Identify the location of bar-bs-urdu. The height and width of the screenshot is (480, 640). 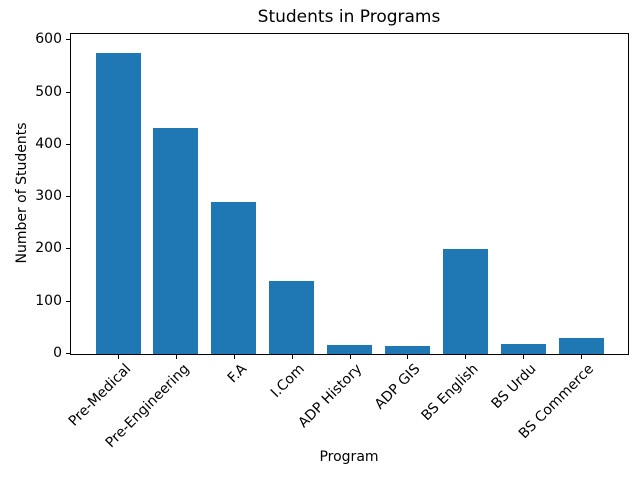
(523, 348).